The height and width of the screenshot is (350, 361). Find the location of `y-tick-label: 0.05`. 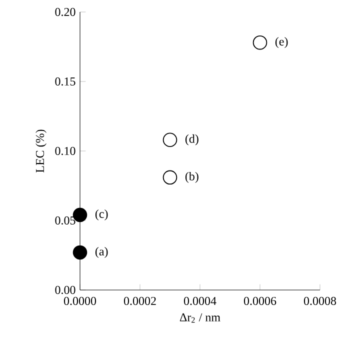

y-tick-label: 0.05 is located at coordinates (65, 220).